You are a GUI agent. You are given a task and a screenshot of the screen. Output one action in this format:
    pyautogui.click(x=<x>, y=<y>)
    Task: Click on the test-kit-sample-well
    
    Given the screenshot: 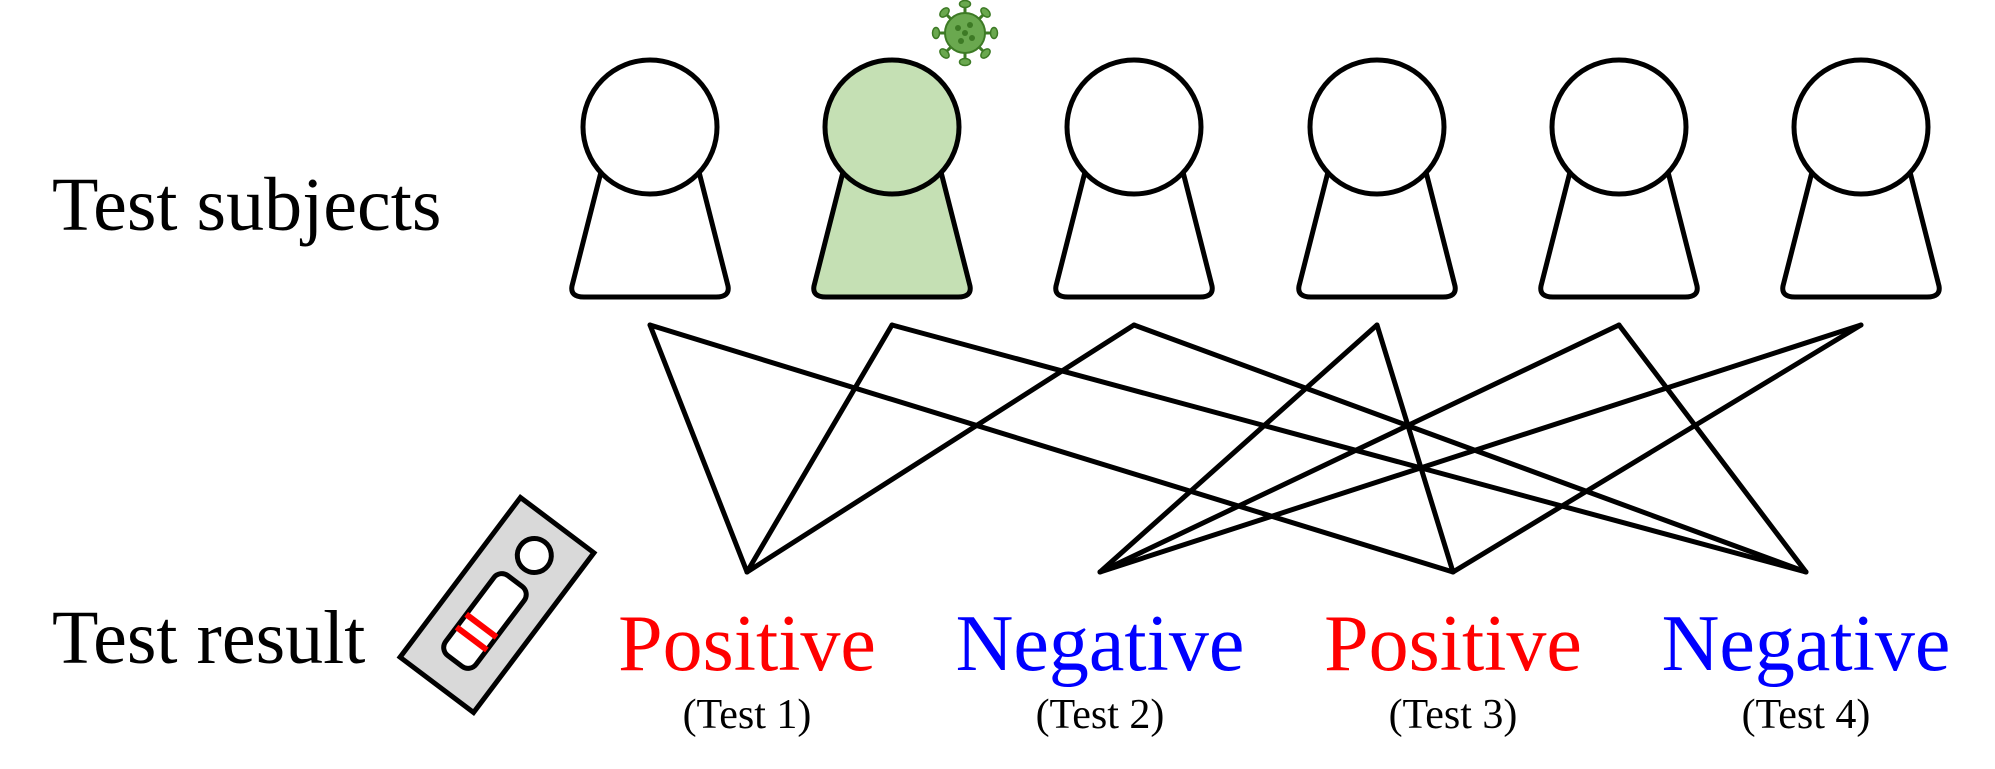 What is the action you would take?
    pyautogui.click(x=534, y=555)
    